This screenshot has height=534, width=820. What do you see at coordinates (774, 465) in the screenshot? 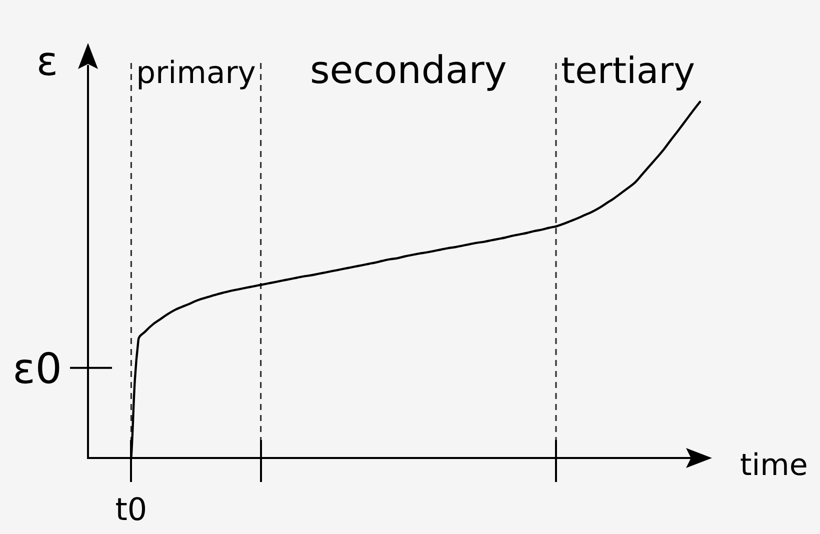
I see `x-axis-title: time` at bounding box center [774, 465].